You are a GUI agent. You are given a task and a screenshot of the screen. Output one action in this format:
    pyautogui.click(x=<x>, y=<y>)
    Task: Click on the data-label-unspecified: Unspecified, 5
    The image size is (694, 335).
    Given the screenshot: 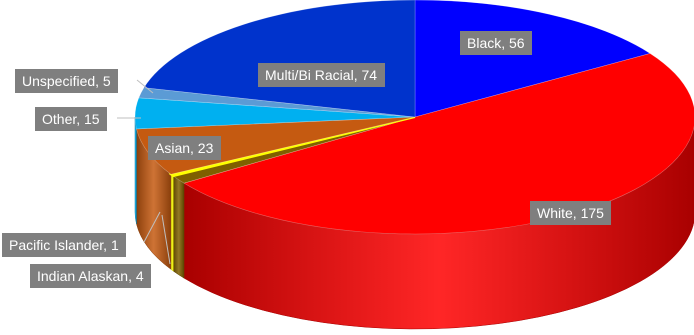 What is the action you would take?
    pyautogui.click(x=66, y=81)
    